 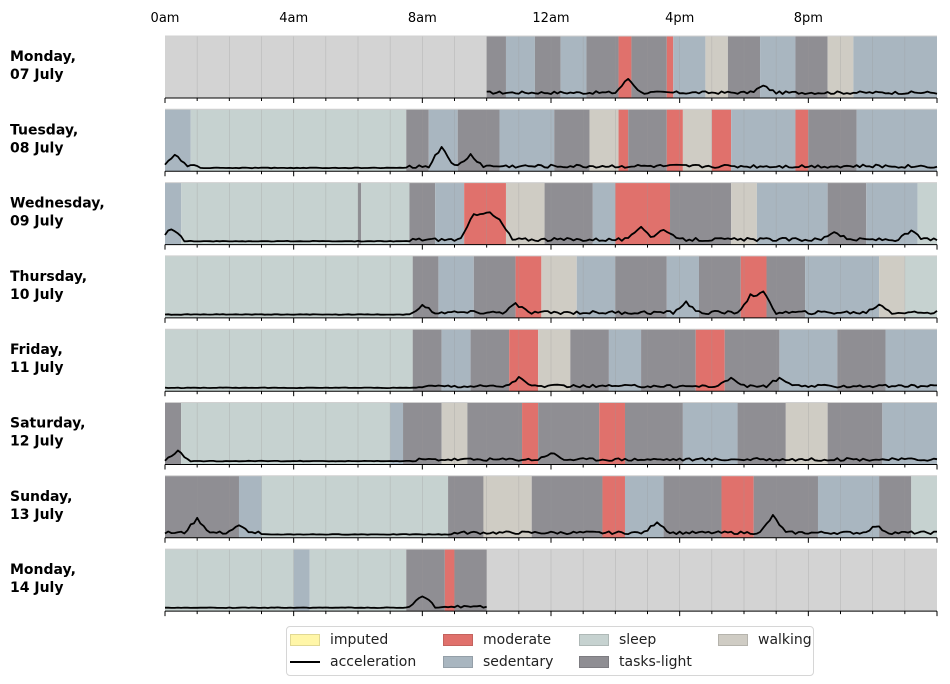 What do you see at coordinates (458, 662) in the screenshot?
I see `legend-swatch` at bounding box center [458, 662].